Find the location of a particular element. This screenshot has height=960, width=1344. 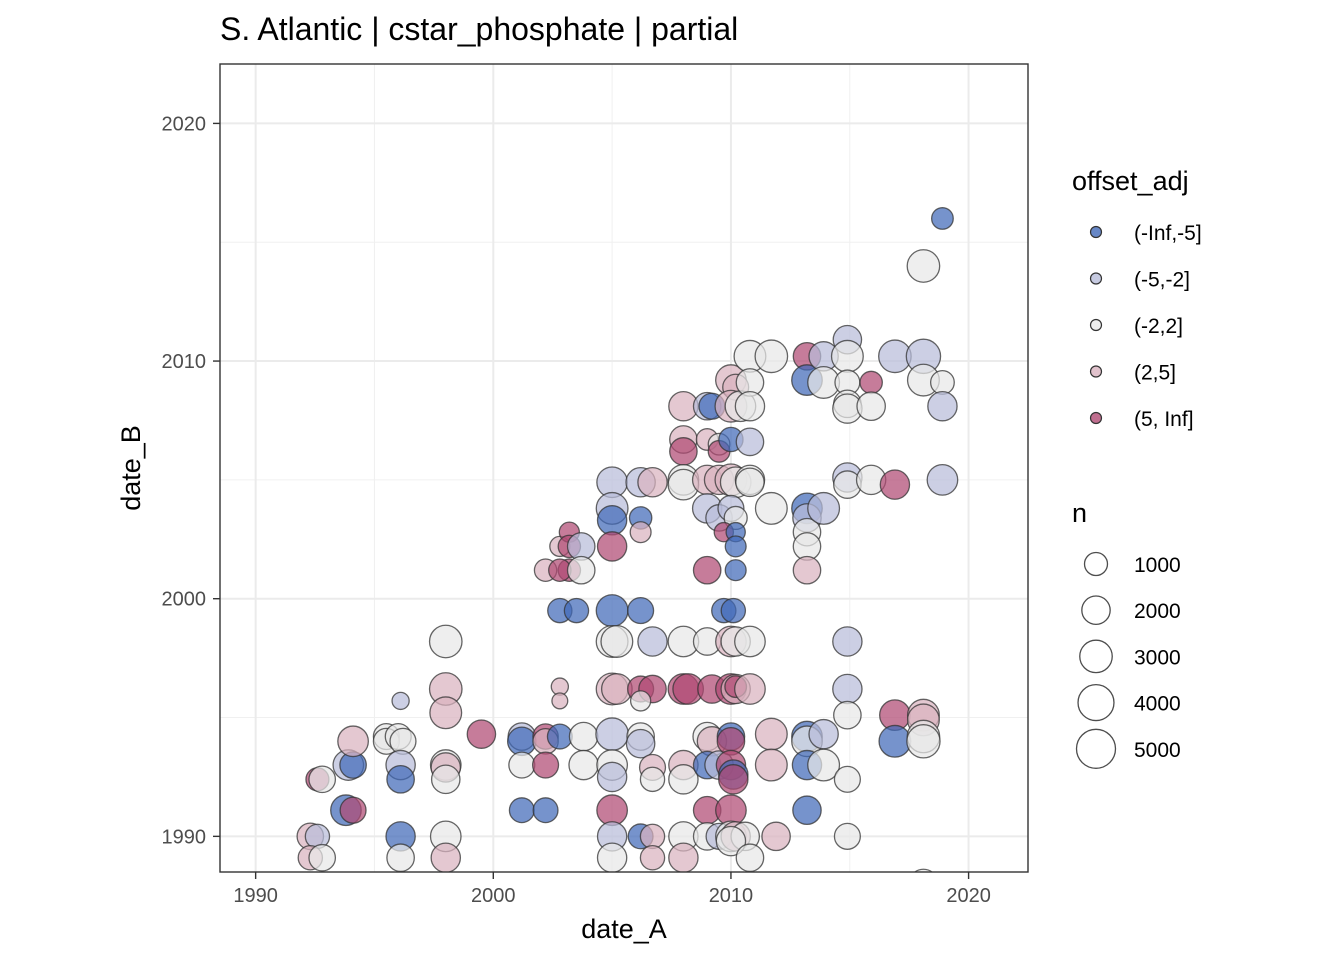

color-legend-label: (-2,2] is located at coordinates (1158, 326).